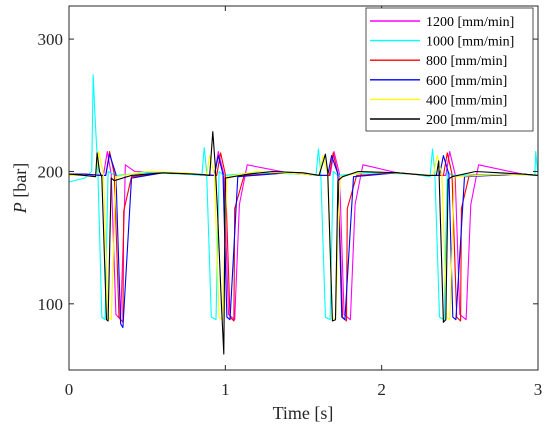 This screenshot has width=550, height=432. I want to click on legend-box, so click(449, 69).